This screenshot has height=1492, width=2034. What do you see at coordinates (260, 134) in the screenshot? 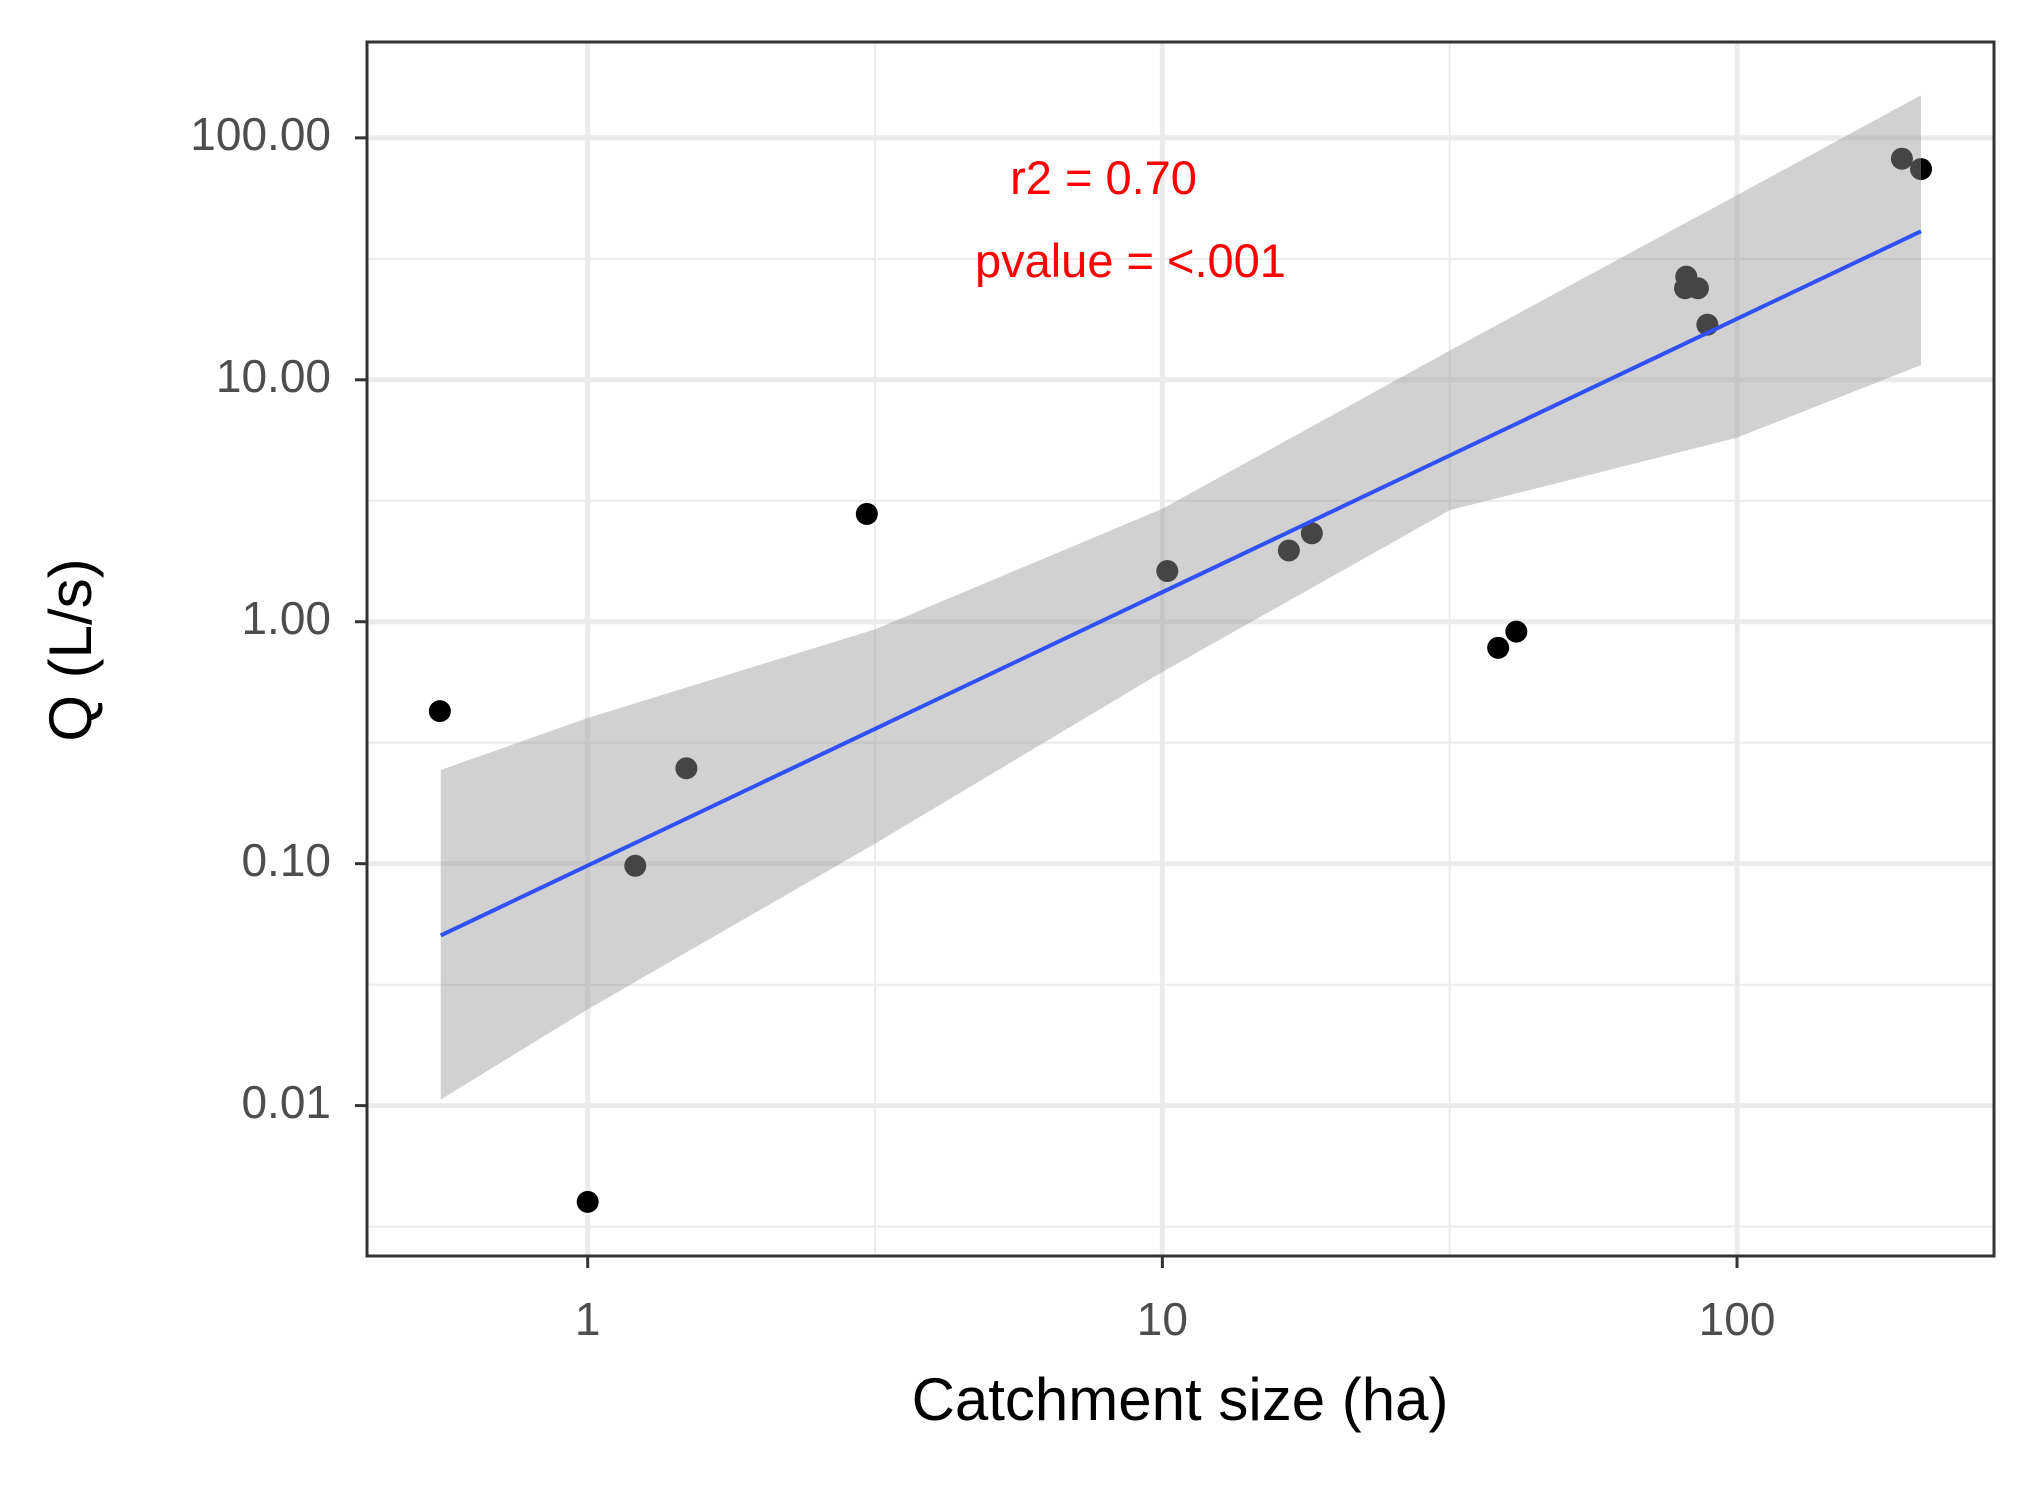
I see `y-tick-label: 100.00` at bounding box center [260, 134].